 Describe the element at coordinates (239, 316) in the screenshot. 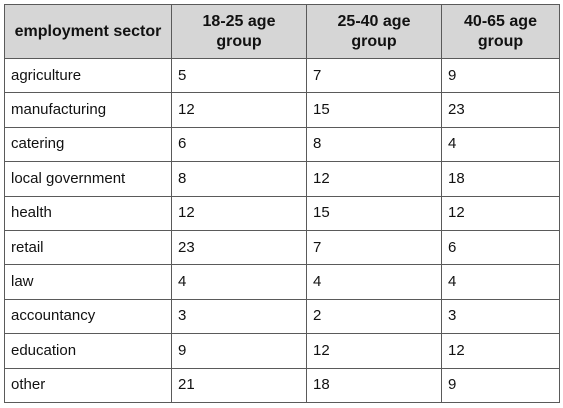

I see `age-18-25-cell: 3` at that location.